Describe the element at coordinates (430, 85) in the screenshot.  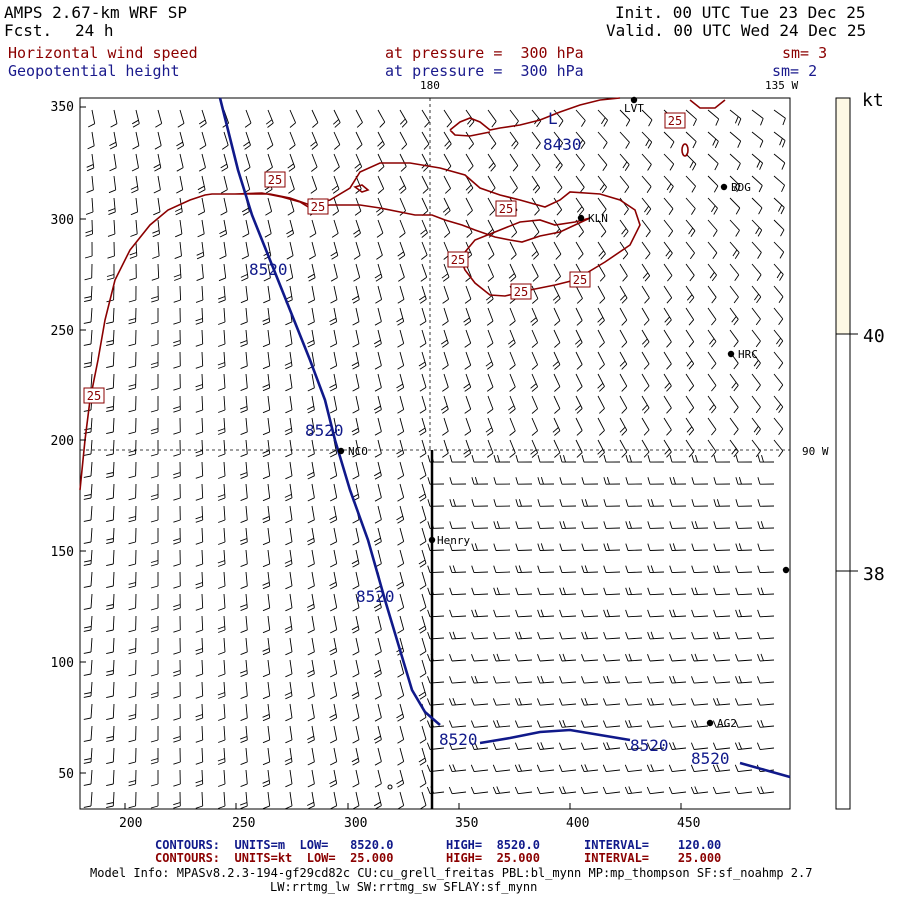
I see `lon-label-180: 180` at that location.